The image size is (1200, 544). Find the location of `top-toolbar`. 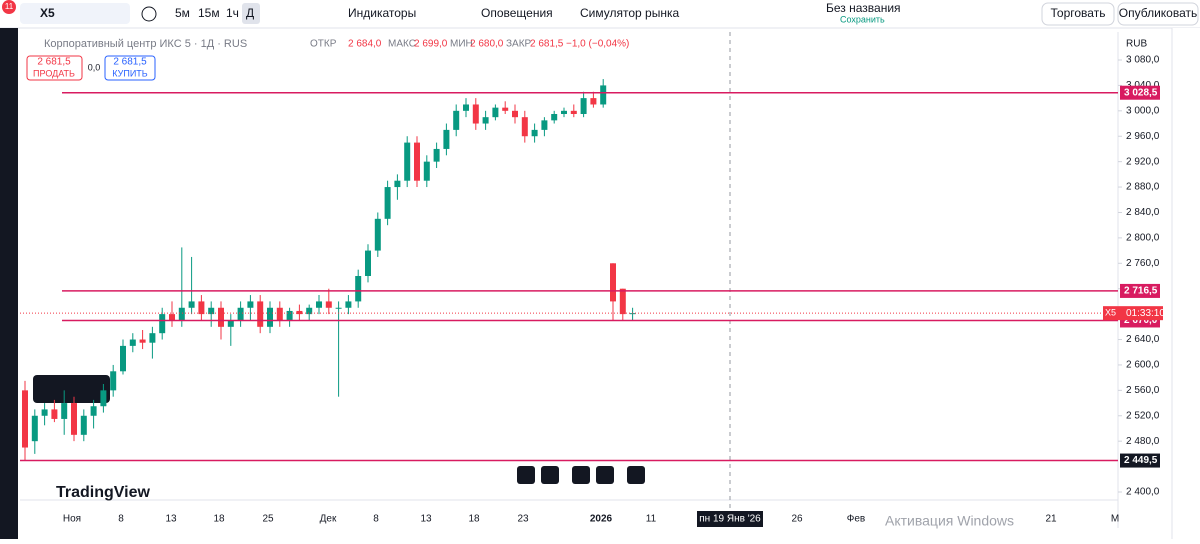

top-toolbar is located at coordinates (600, 14).